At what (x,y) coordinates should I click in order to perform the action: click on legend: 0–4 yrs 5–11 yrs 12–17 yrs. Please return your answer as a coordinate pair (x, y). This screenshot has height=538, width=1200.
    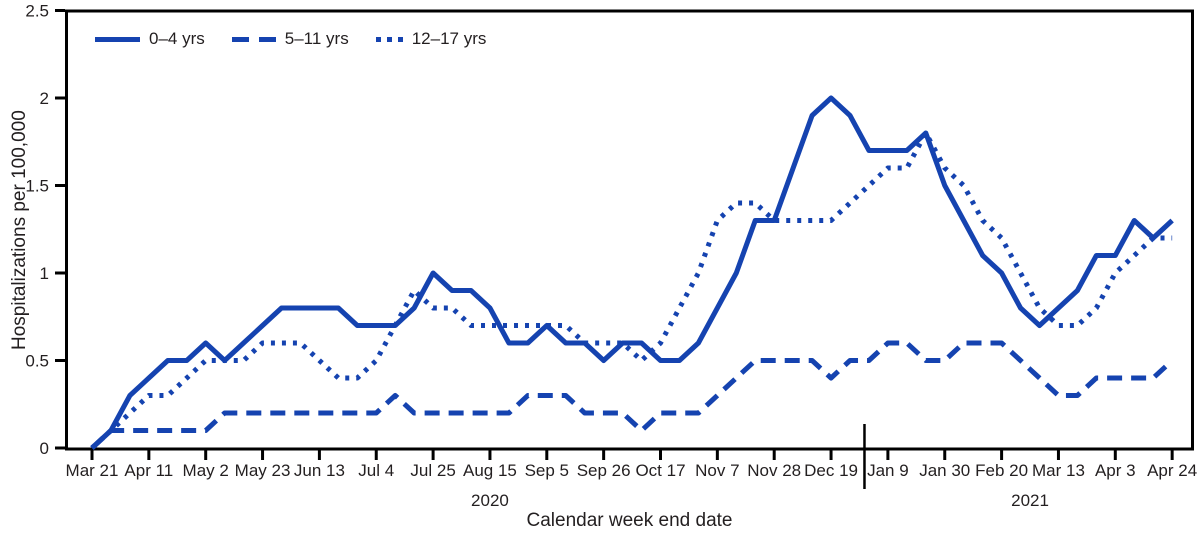
    Looking at the image, I should click on (304, 39).